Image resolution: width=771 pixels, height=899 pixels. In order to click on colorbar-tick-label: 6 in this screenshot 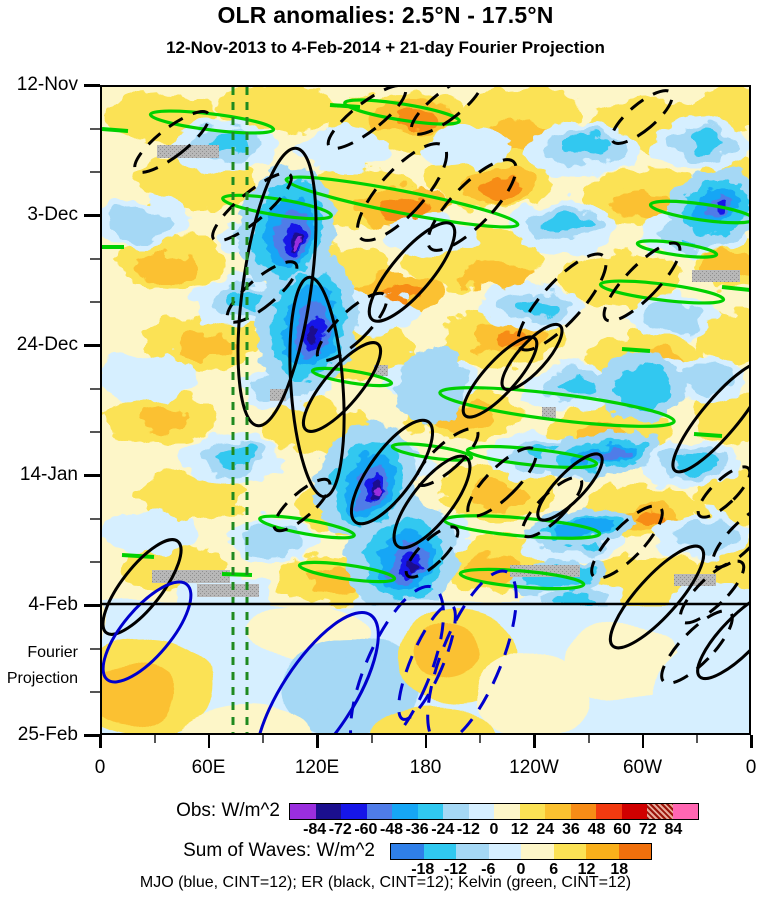, I will do `click(554, 869)`.